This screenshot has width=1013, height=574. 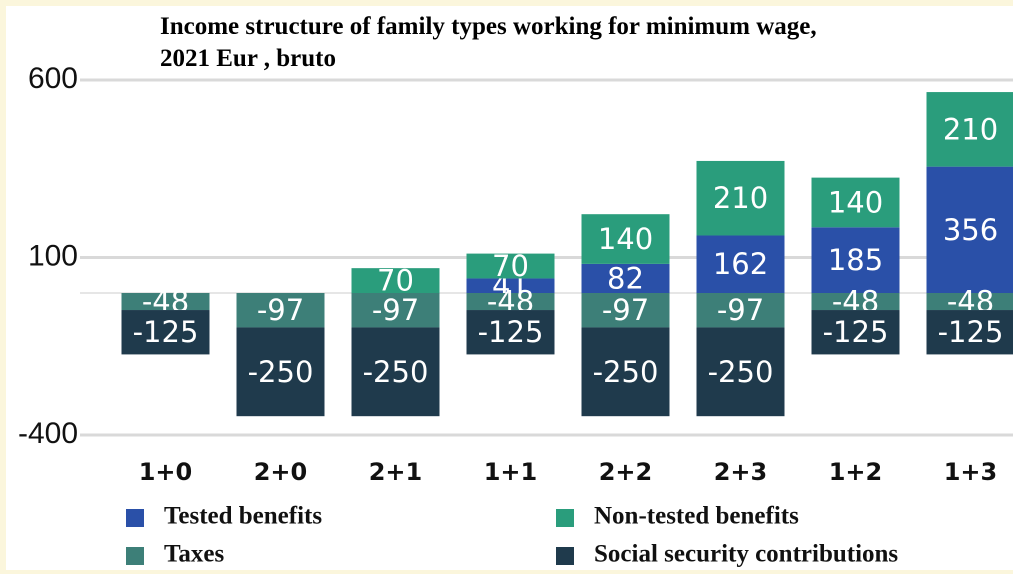 I want to click on x-tick-label: 1+2, so click(x=856, y=472).